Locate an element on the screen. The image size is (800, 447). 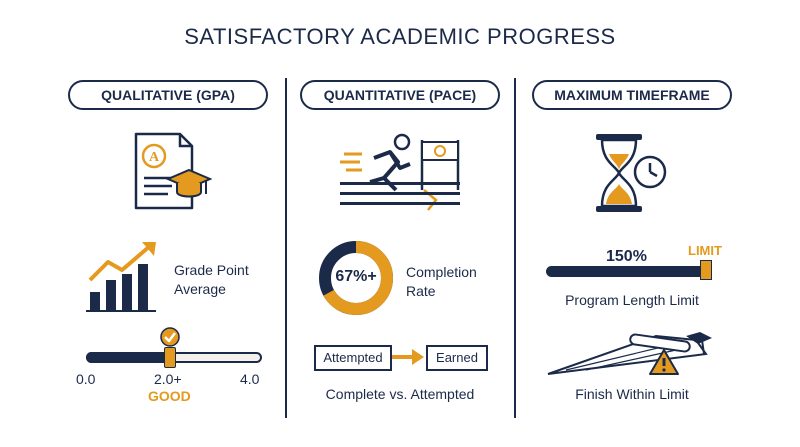
finish-flag-icon is located at coordinates (440, 175).